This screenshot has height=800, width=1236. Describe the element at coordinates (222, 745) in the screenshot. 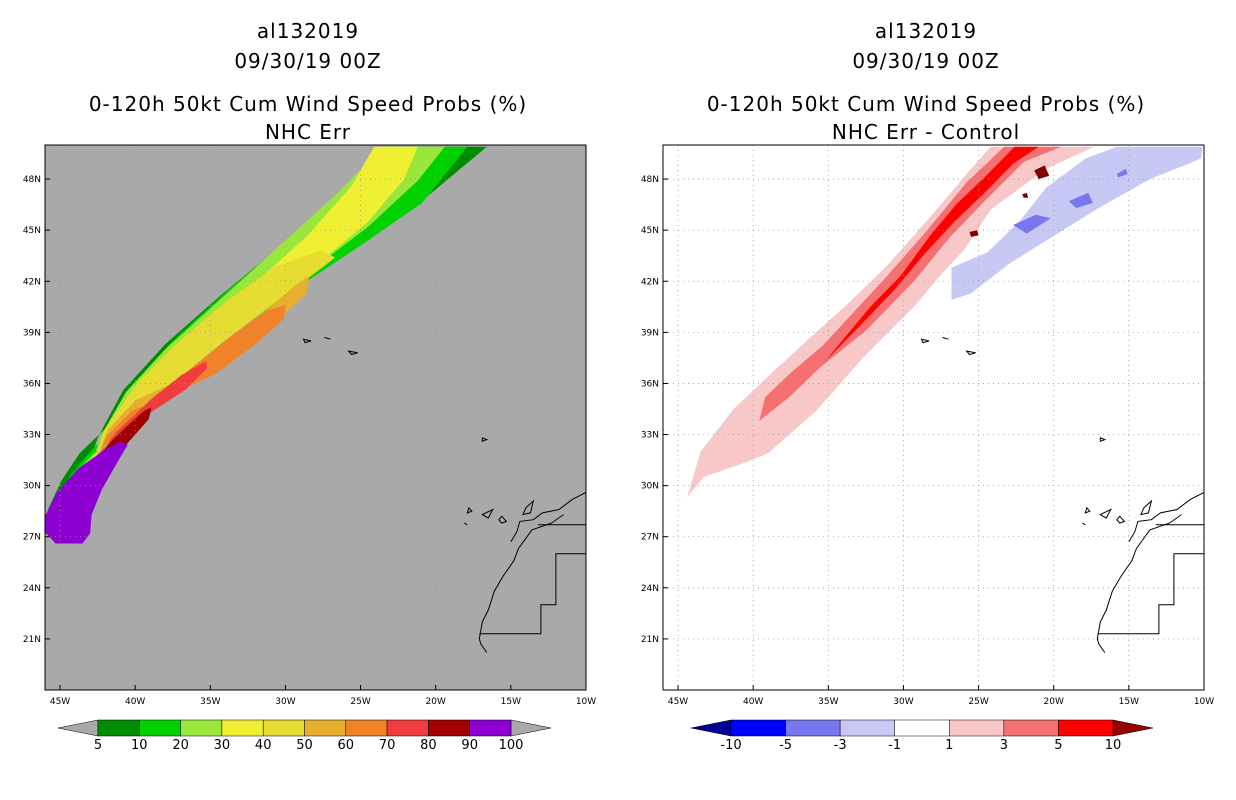

I see `colorbar-label: 30` at that location.